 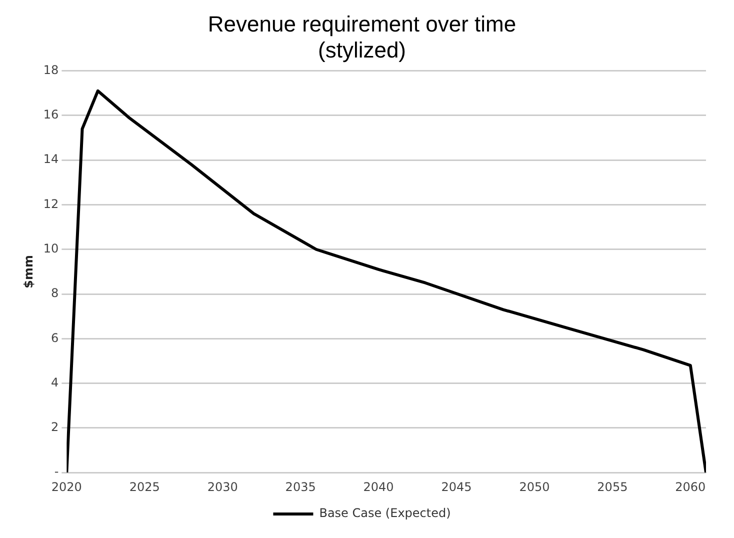 I want to click on y-tick-label: 14, so click(x=51, y=159).